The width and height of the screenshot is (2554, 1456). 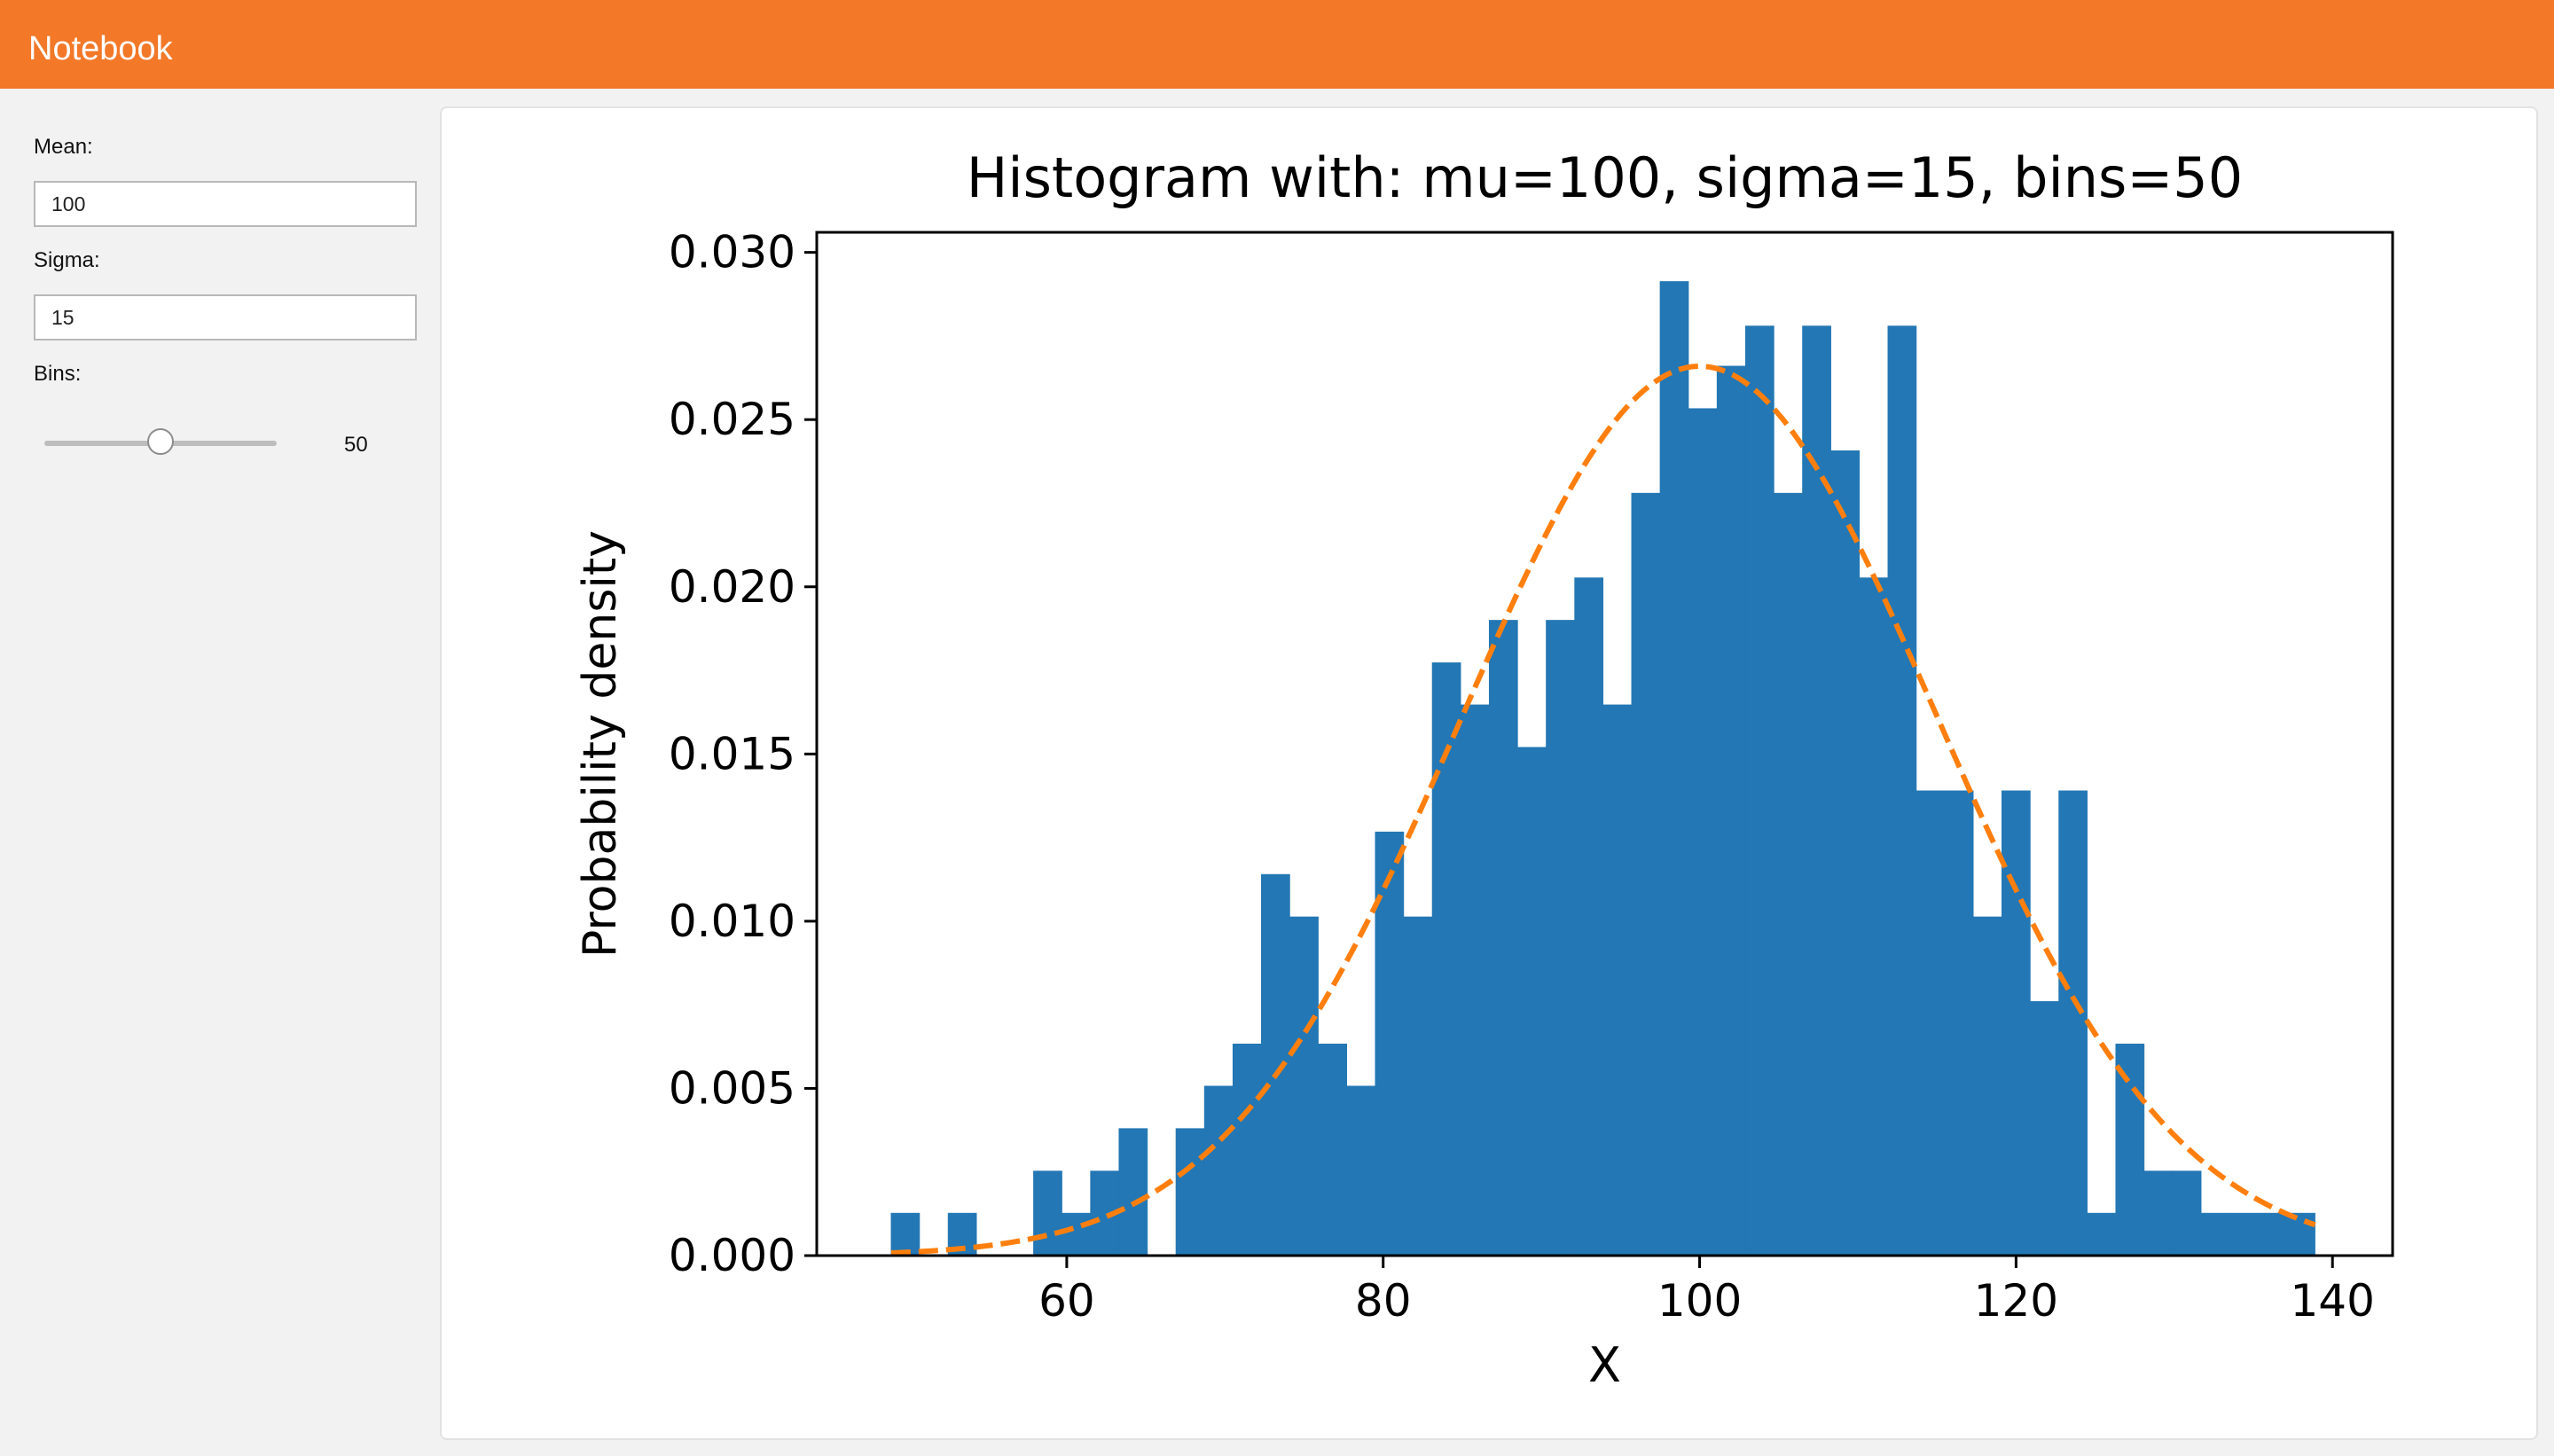 What do you see at coordinates (1277, 44) in the screenshot?
I see `app-header: Notebook` at bounding box center [1277, 44].